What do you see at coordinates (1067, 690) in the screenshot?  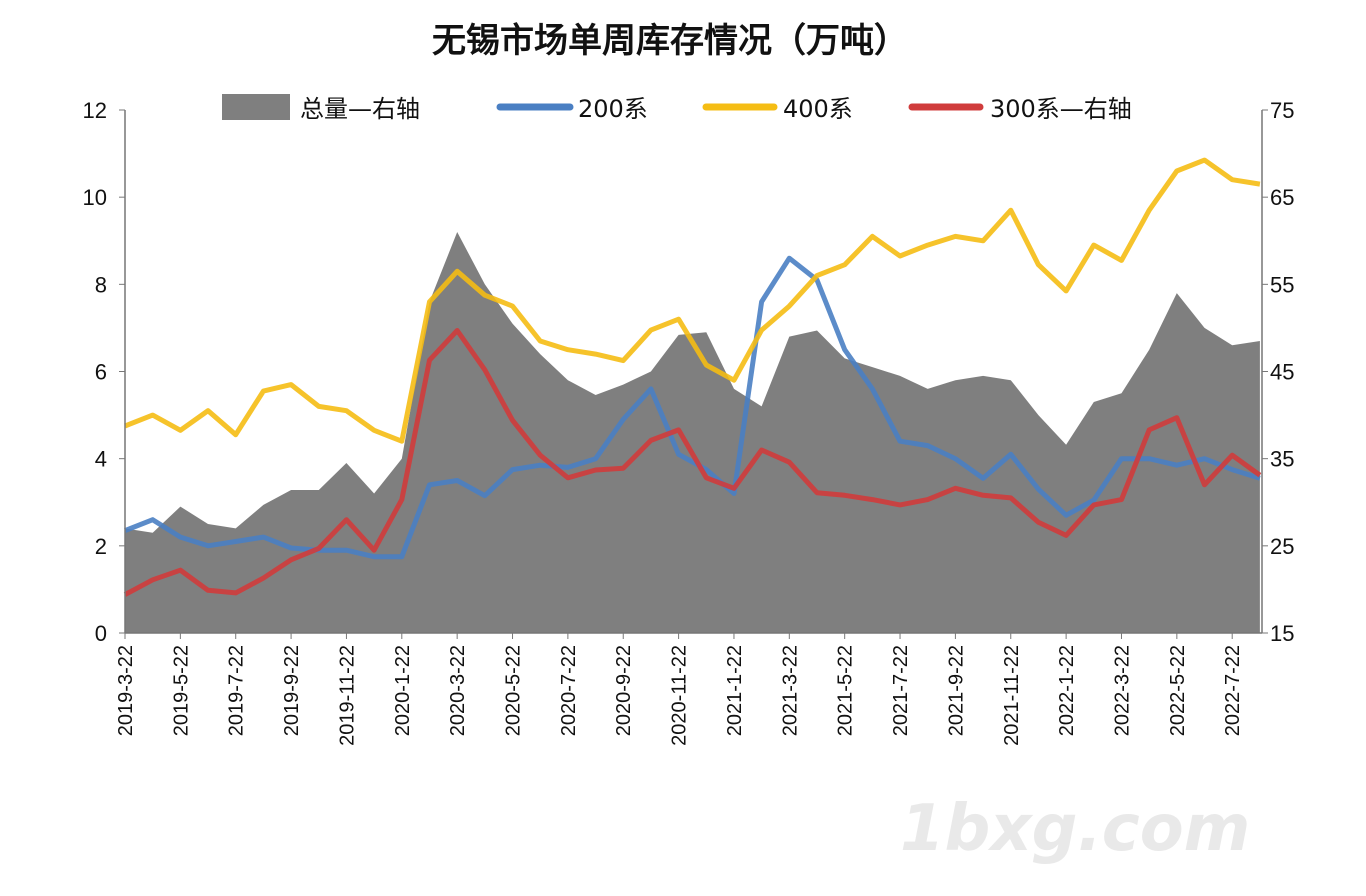 I see `x-tick-label: 2022-1-22` at bounding box center [1067, 690].